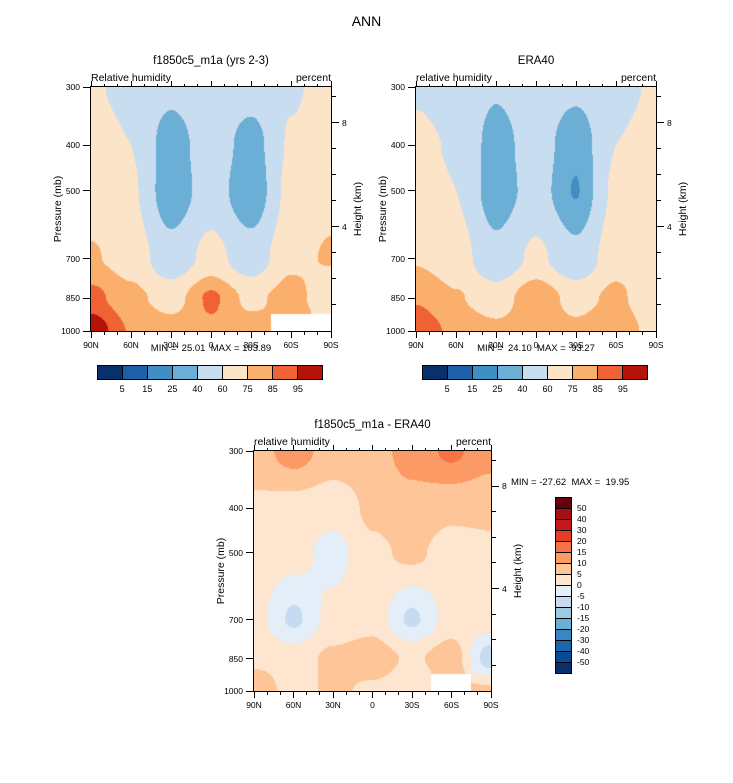 The image size is (733, 783). Describe the element at coordinates (372, 425) in the screenshot. I see `panel-title: f1850c5_m1a - ERA40` at that location.